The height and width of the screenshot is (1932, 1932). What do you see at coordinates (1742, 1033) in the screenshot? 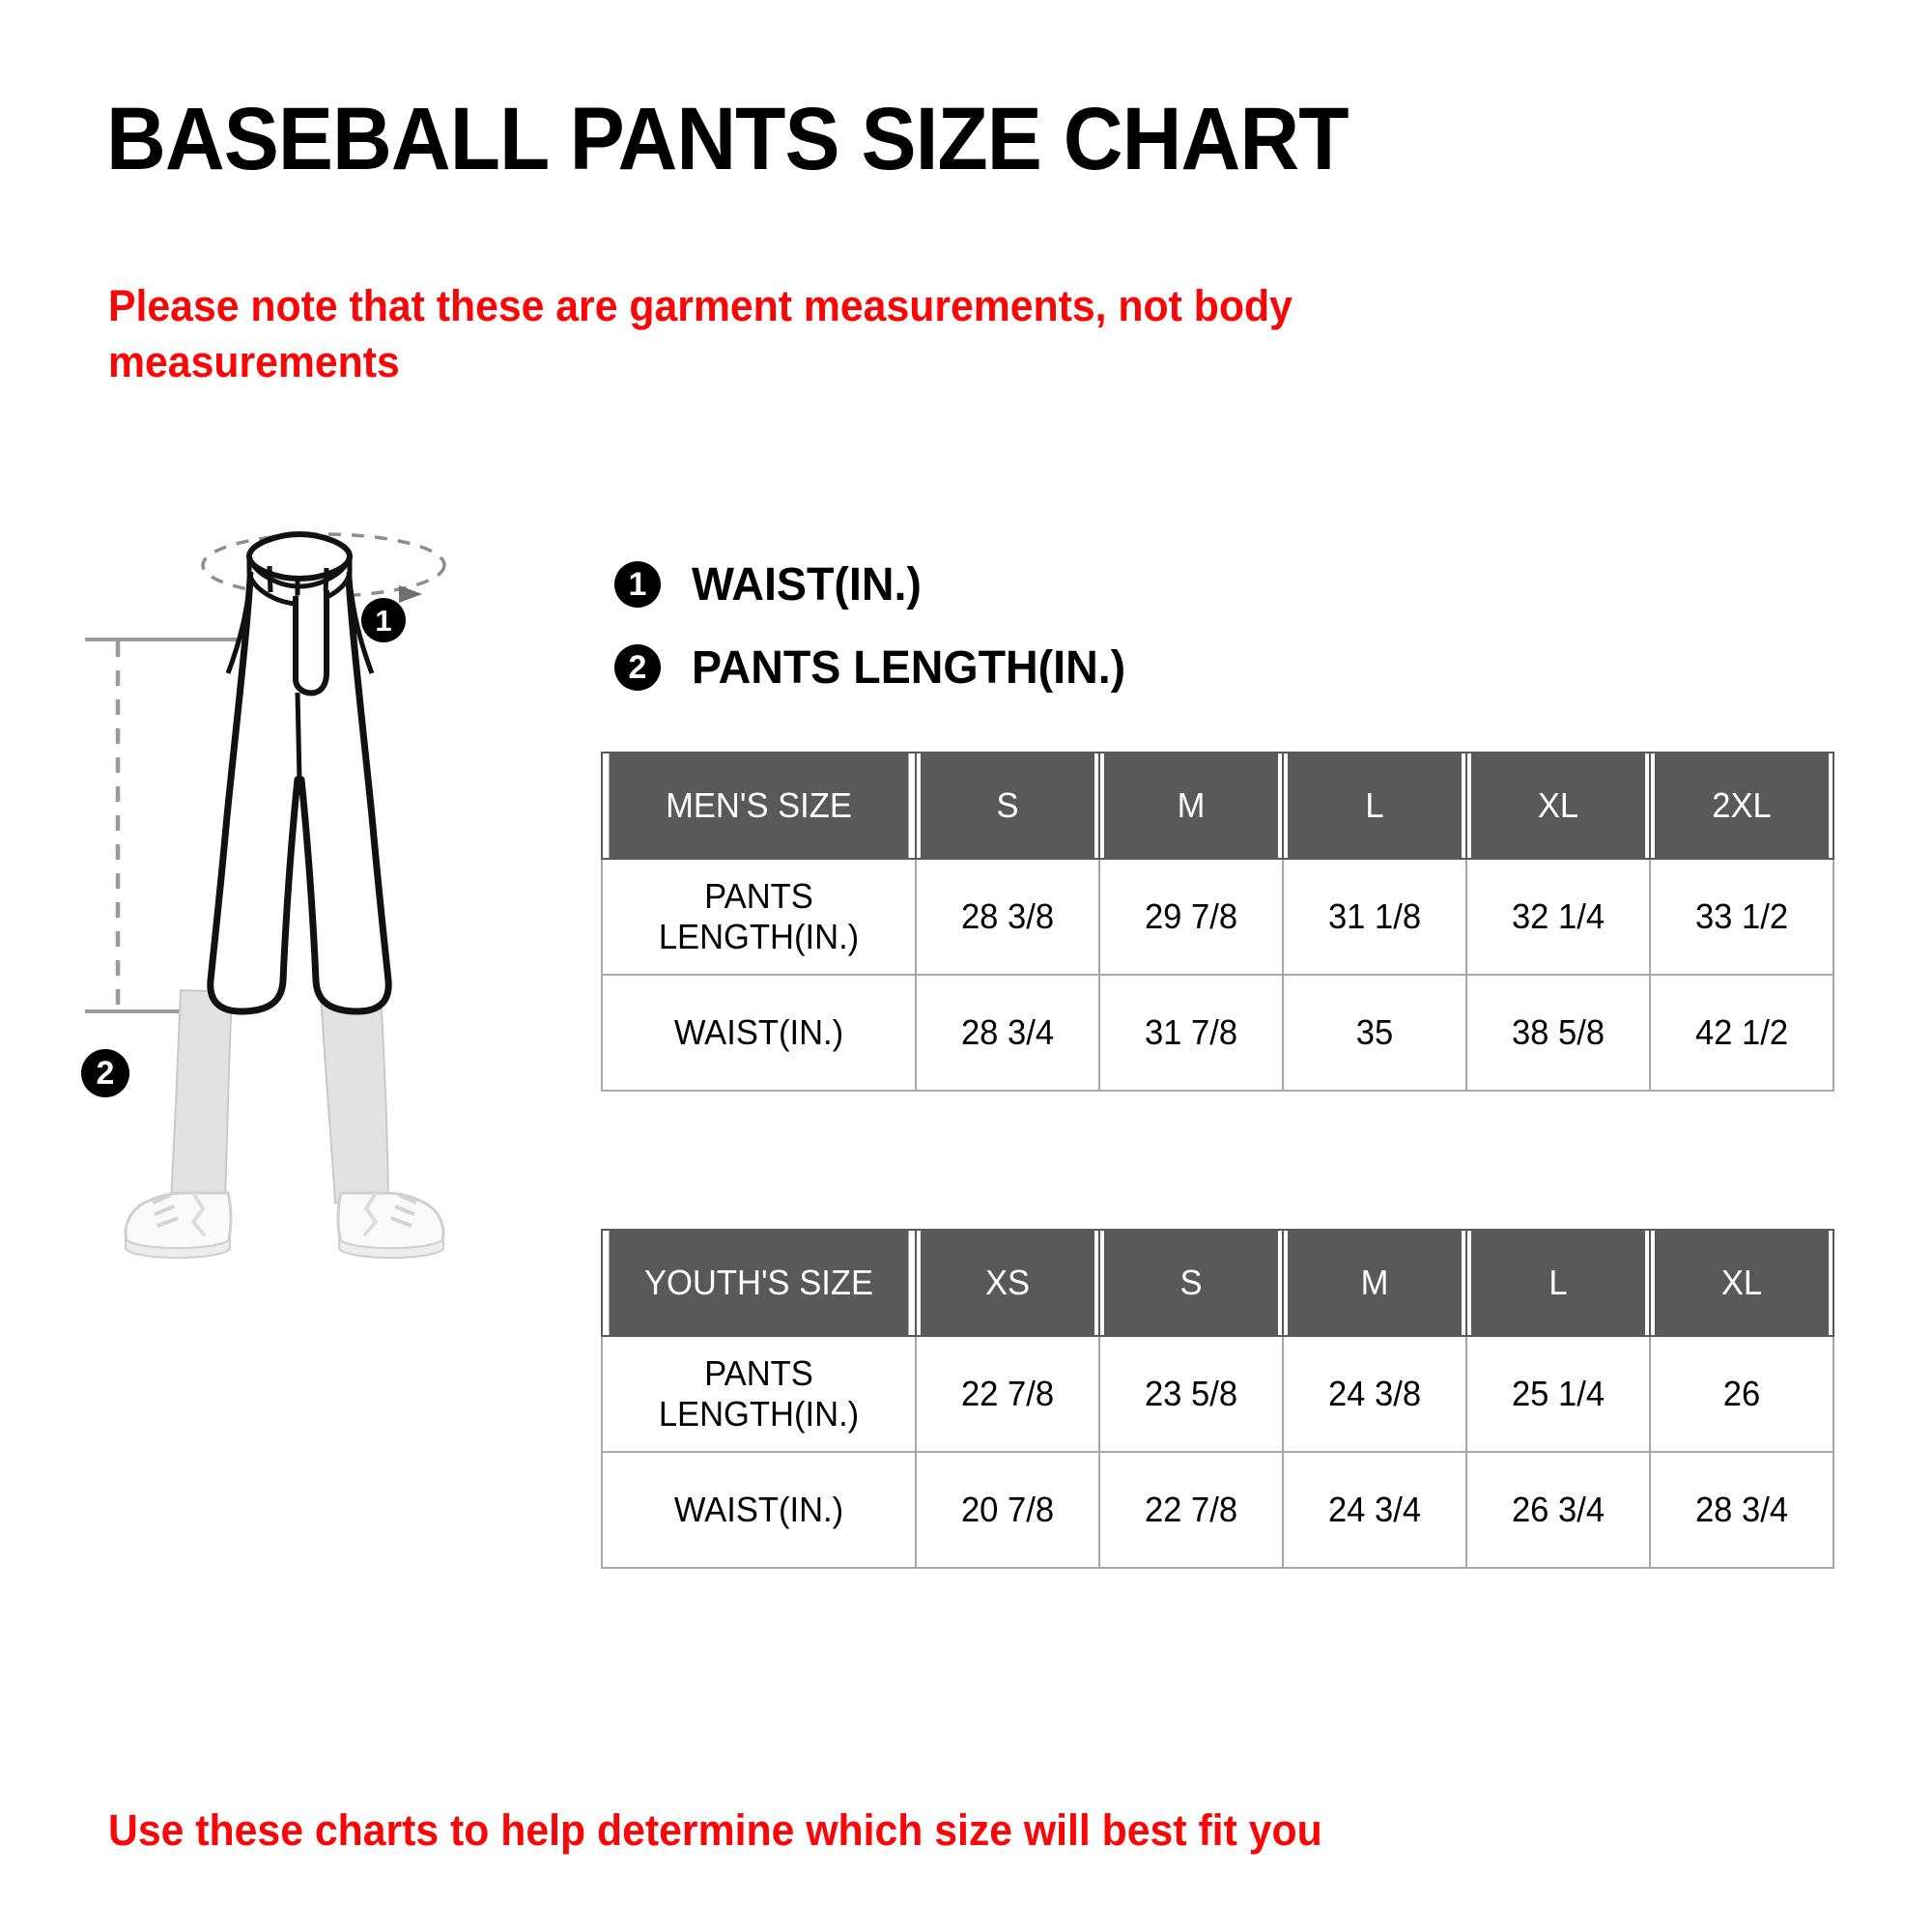
I see `mens-waist-2xl: 42 1/2` at bounding box center [1742, 1033].